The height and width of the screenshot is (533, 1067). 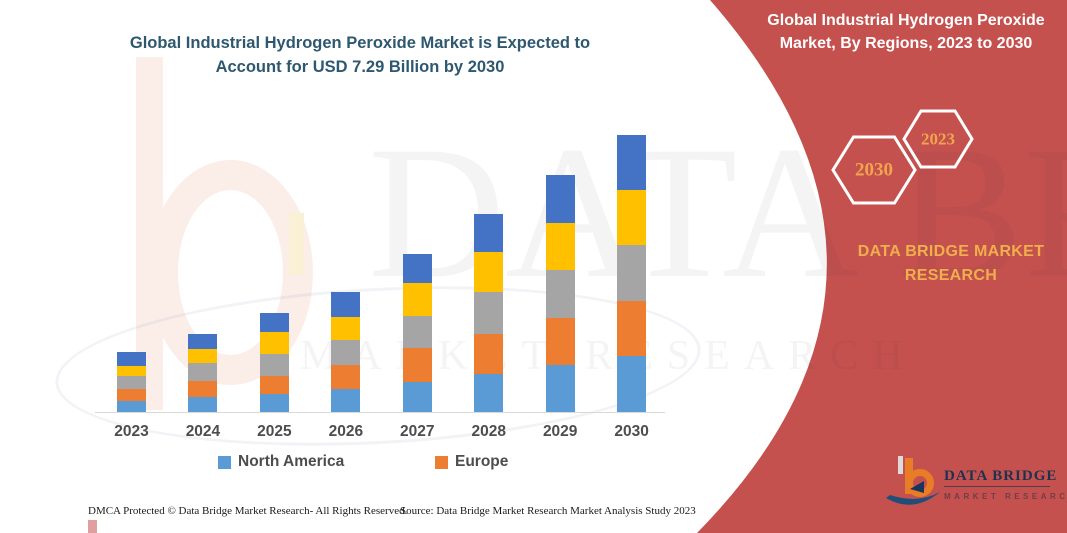 I want to click on x-tick-2027: 2027, so click(x=417, y=431).